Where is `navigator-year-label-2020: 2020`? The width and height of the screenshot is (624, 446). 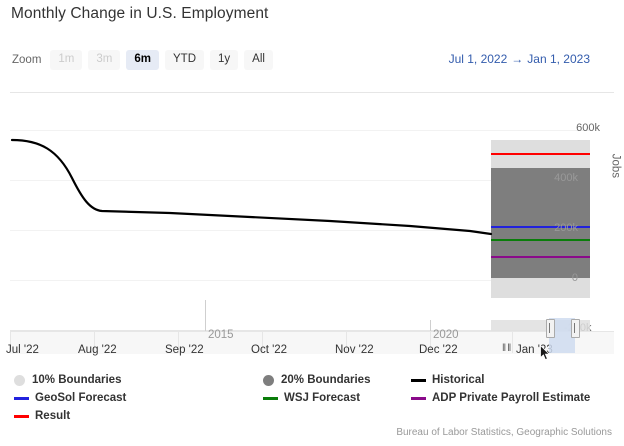 navigator-year-label-2020: 2020 is located at coordinates (446, 335).